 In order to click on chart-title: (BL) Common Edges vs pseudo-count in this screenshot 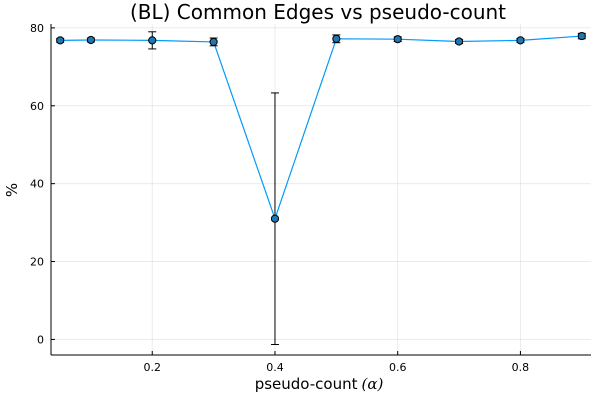, I will do `click(318, 12)`.